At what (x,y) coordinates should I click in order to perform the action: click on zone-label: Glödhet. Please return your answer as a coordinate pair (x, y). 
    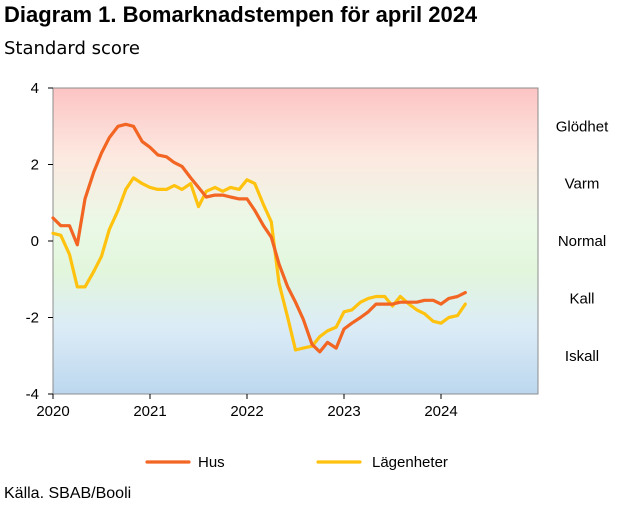
    Looking at the image, I should click on (582, 126).